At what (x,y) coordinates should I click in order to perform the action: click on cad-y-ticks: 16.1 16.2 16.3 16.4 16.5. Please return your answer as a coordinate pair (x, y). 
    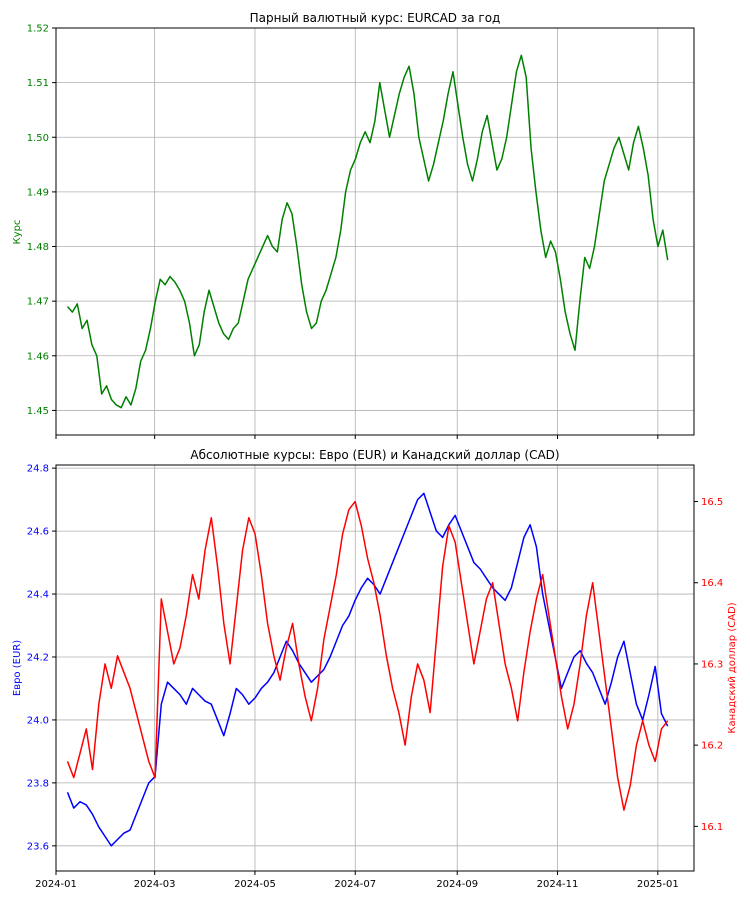
    Looking at the image, I should click on (708, 665).